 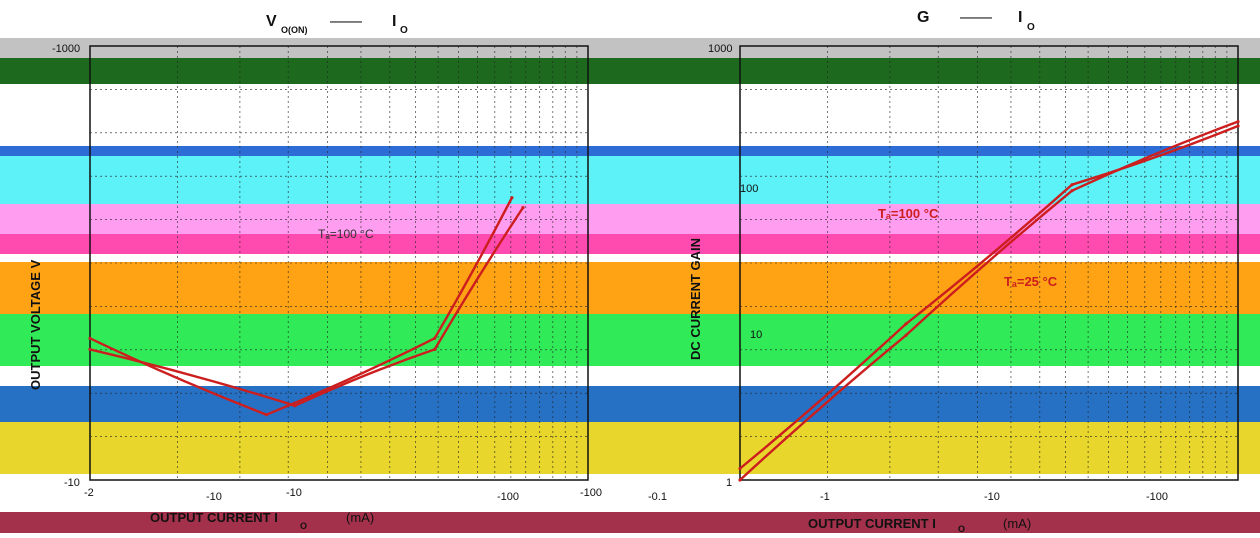 What do you see at coordinates (1031, 281) in the screenshot?
I see `right-annotation-1: Tₐ=25 °C` at bounding box center [1031, 281].